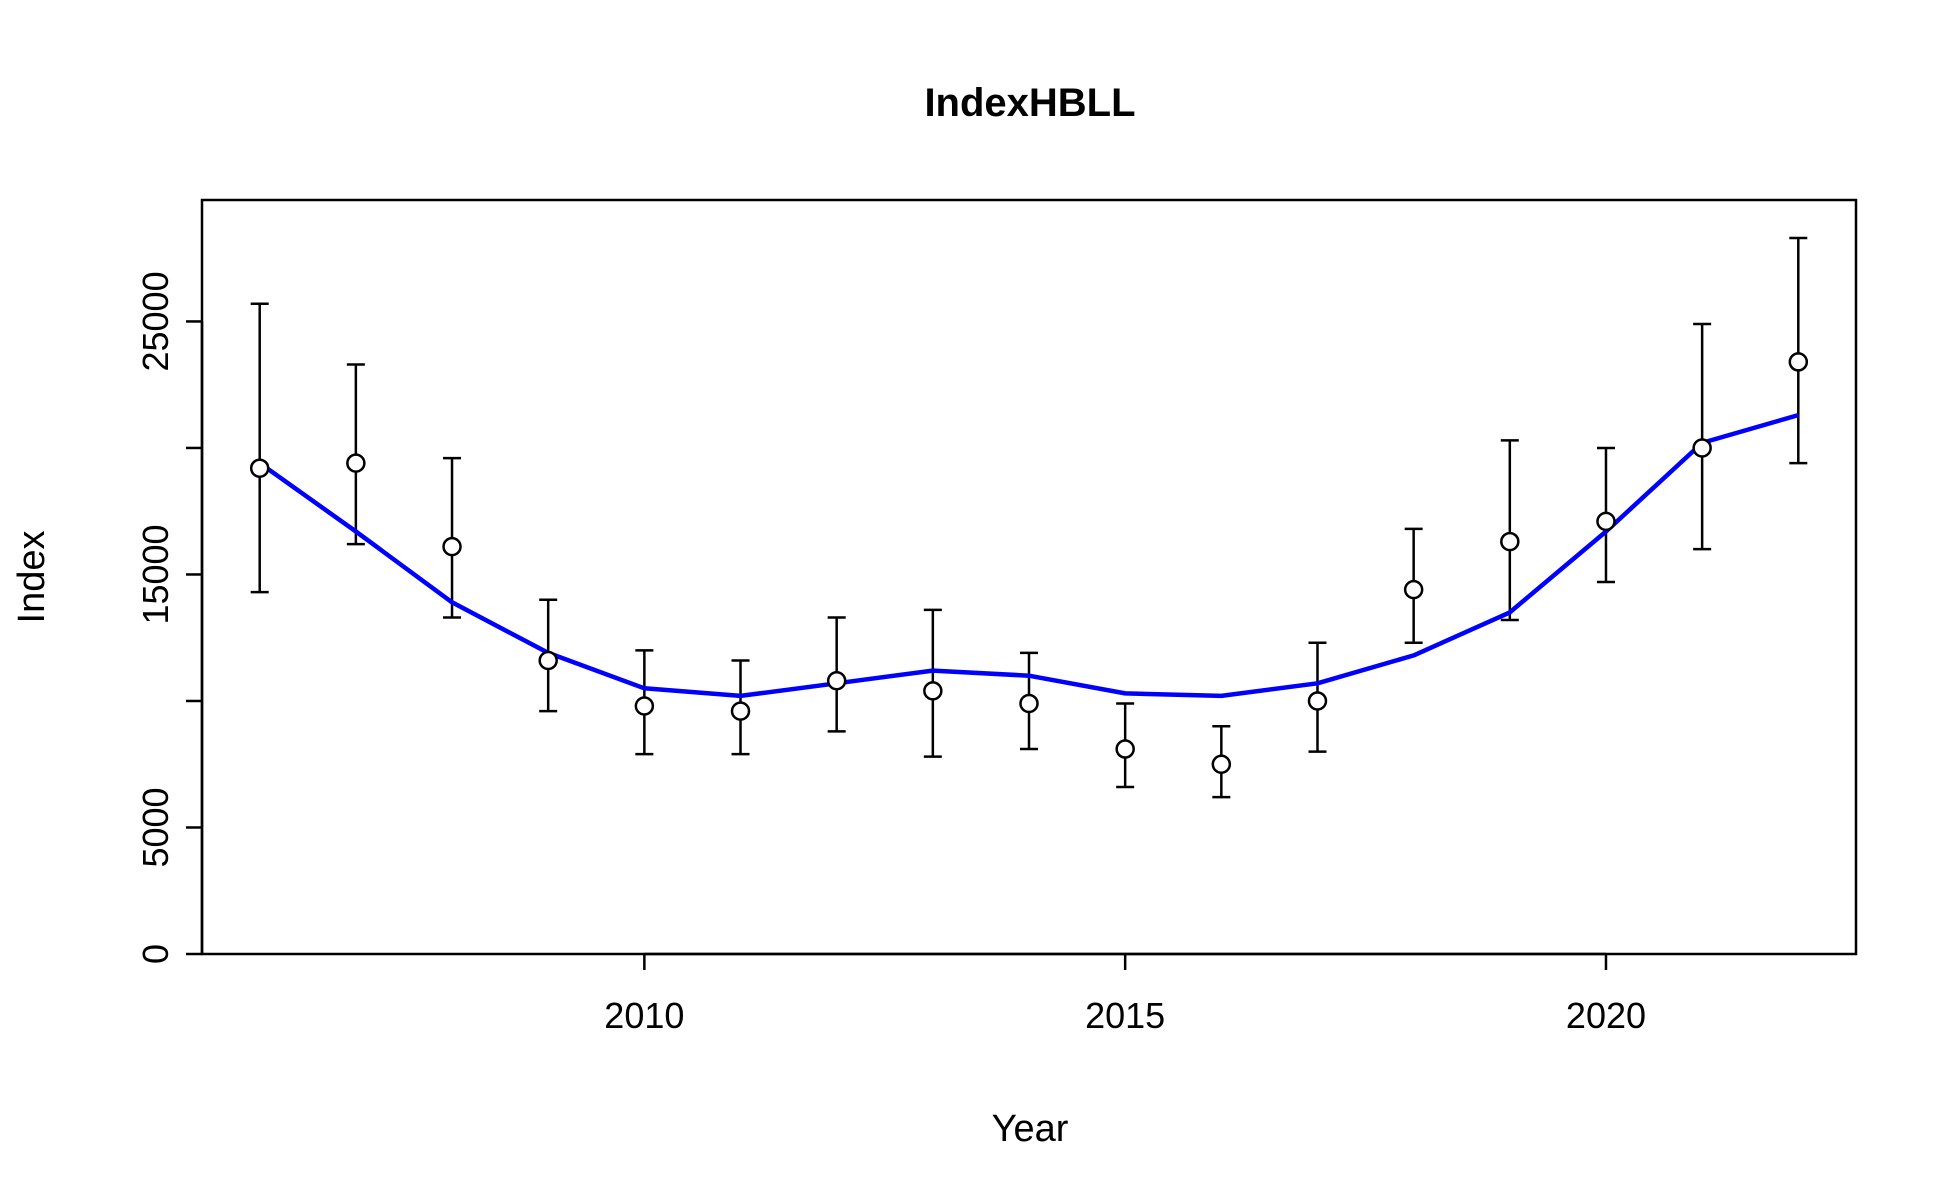 The height and width of the screenshot is (1200, 1950). What do you see at coordinates (1030, 1129) in the screenshot?
I see `x-axis-label: Year` at bounding box center [1030, 1129].